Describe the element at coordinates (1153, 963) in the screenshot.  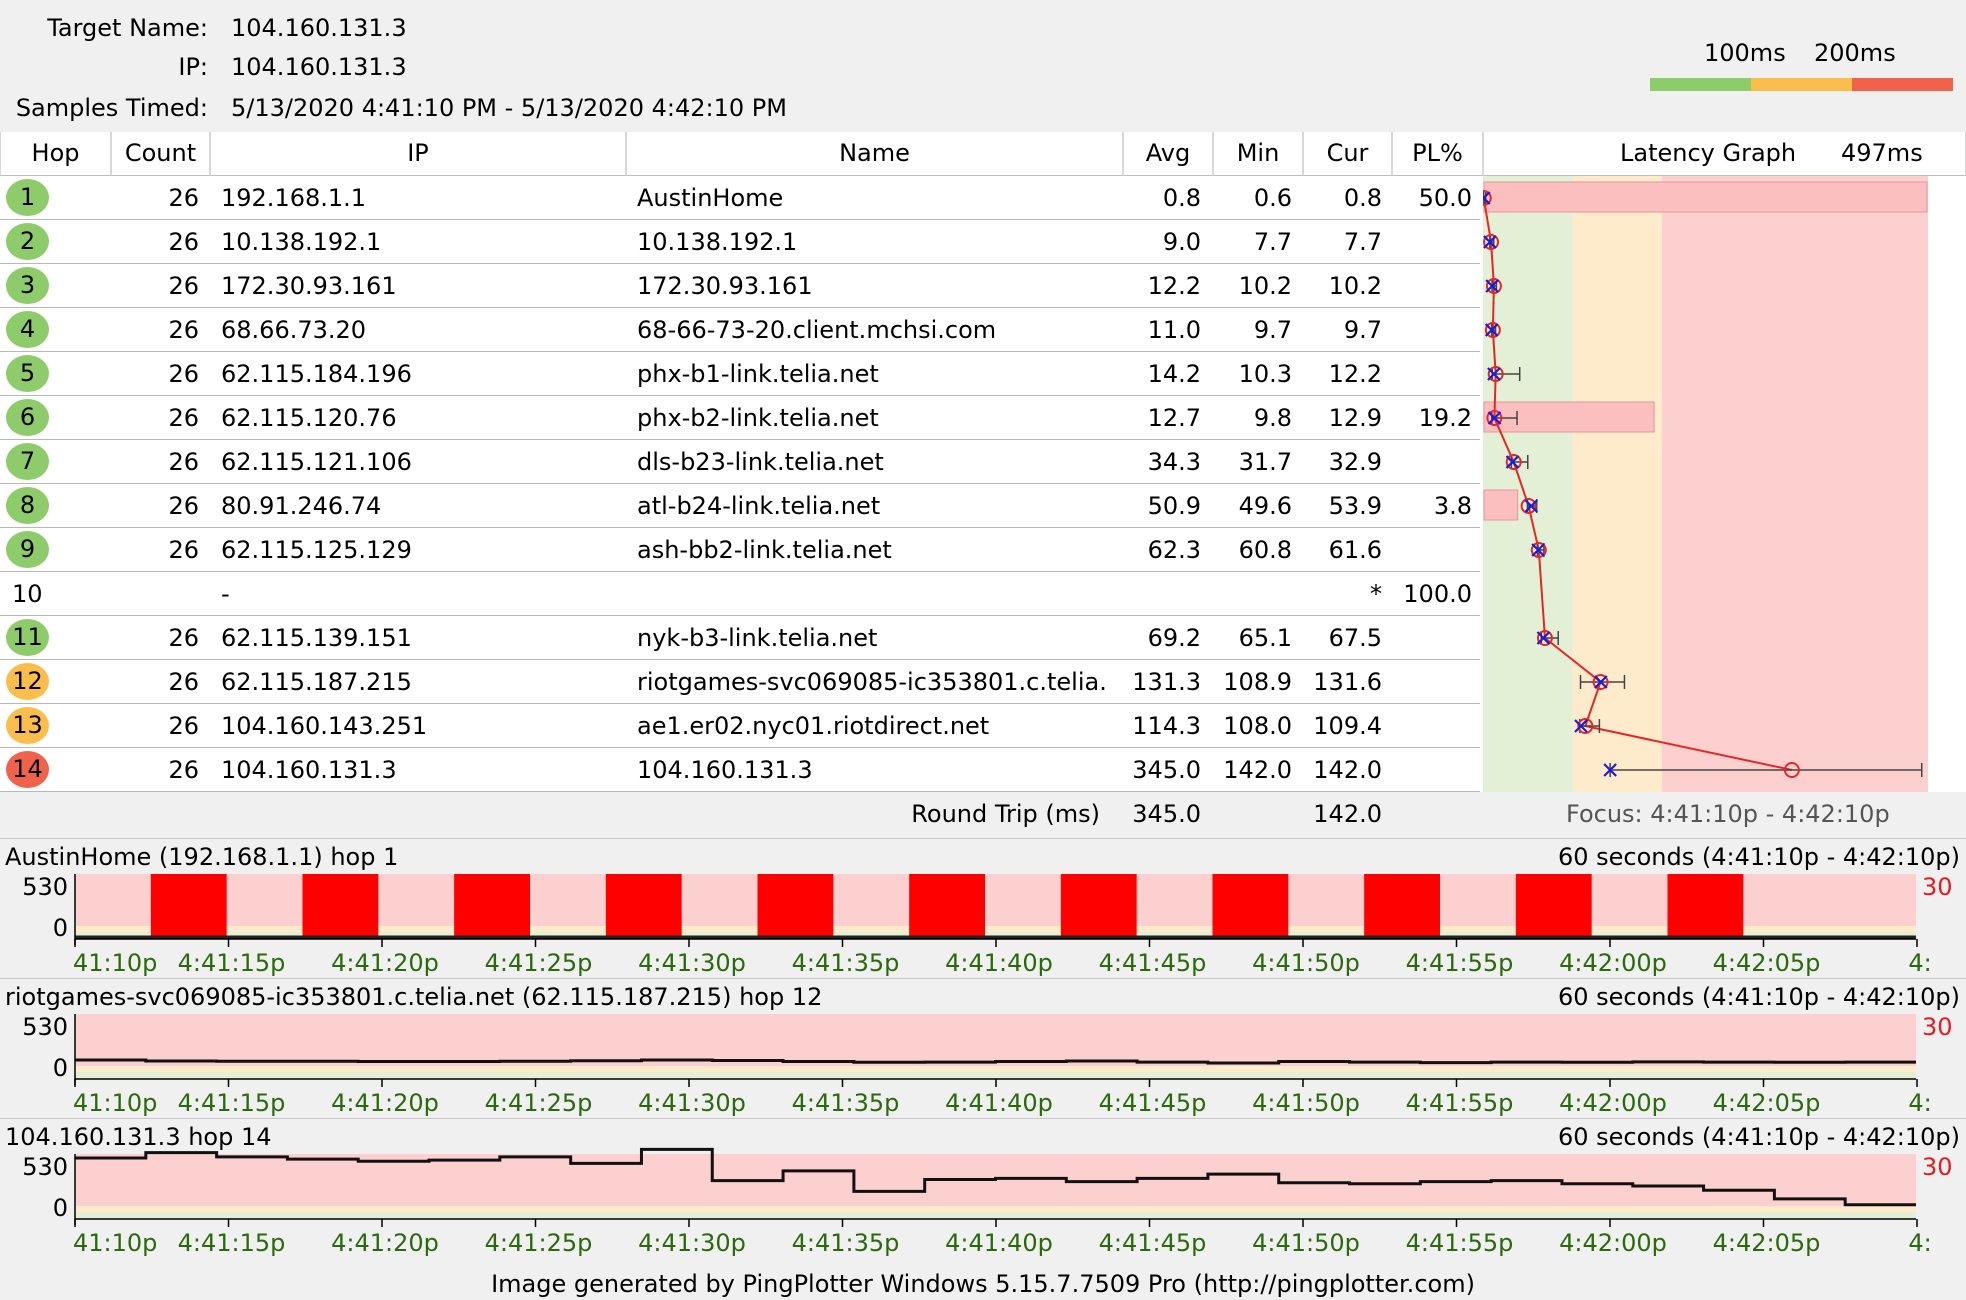
I see `timeline-tick-label: 4:41:45p` at that location.